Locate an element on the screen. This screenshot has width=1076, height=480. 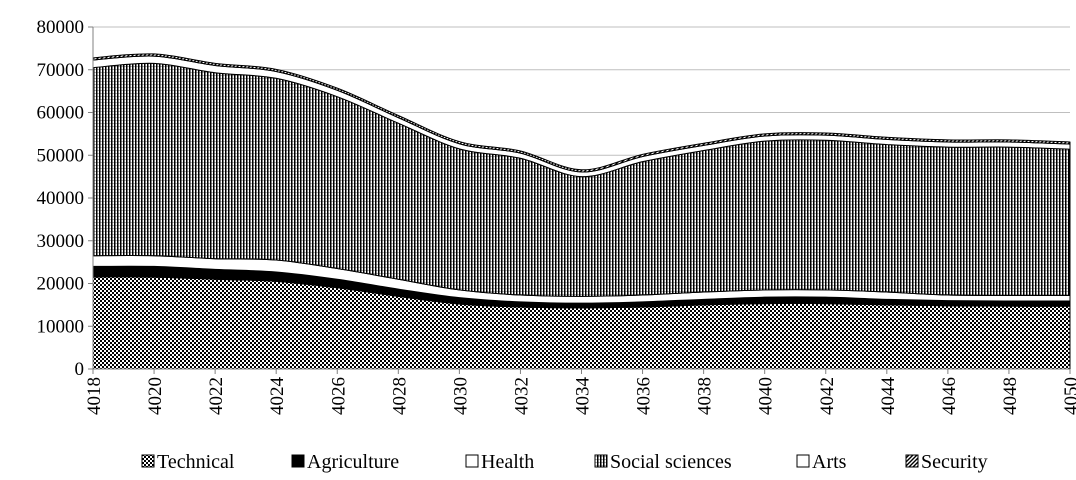
y-tick-label: 0 is located at coordinates (80, 369).